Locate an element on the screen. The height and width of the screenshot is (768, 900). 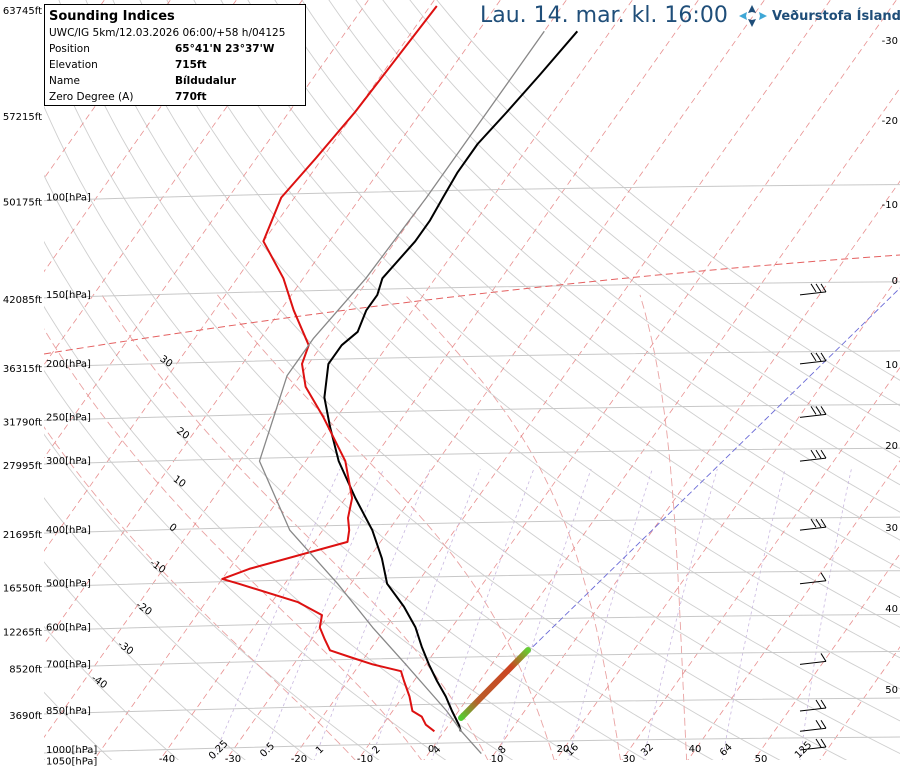
pressure-label: 300[hPa] is located at coordinates (68, 461).